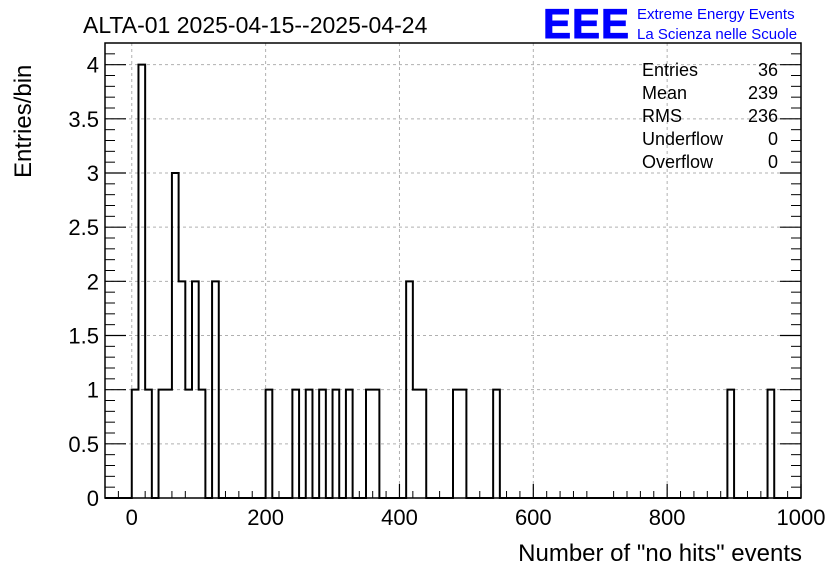 The width and height of the screenshot is (836, 572). What do you see at coordinates (662, 116) in the screenshot?
I see `stats-label: RMS` at bounding box center [662, 116].